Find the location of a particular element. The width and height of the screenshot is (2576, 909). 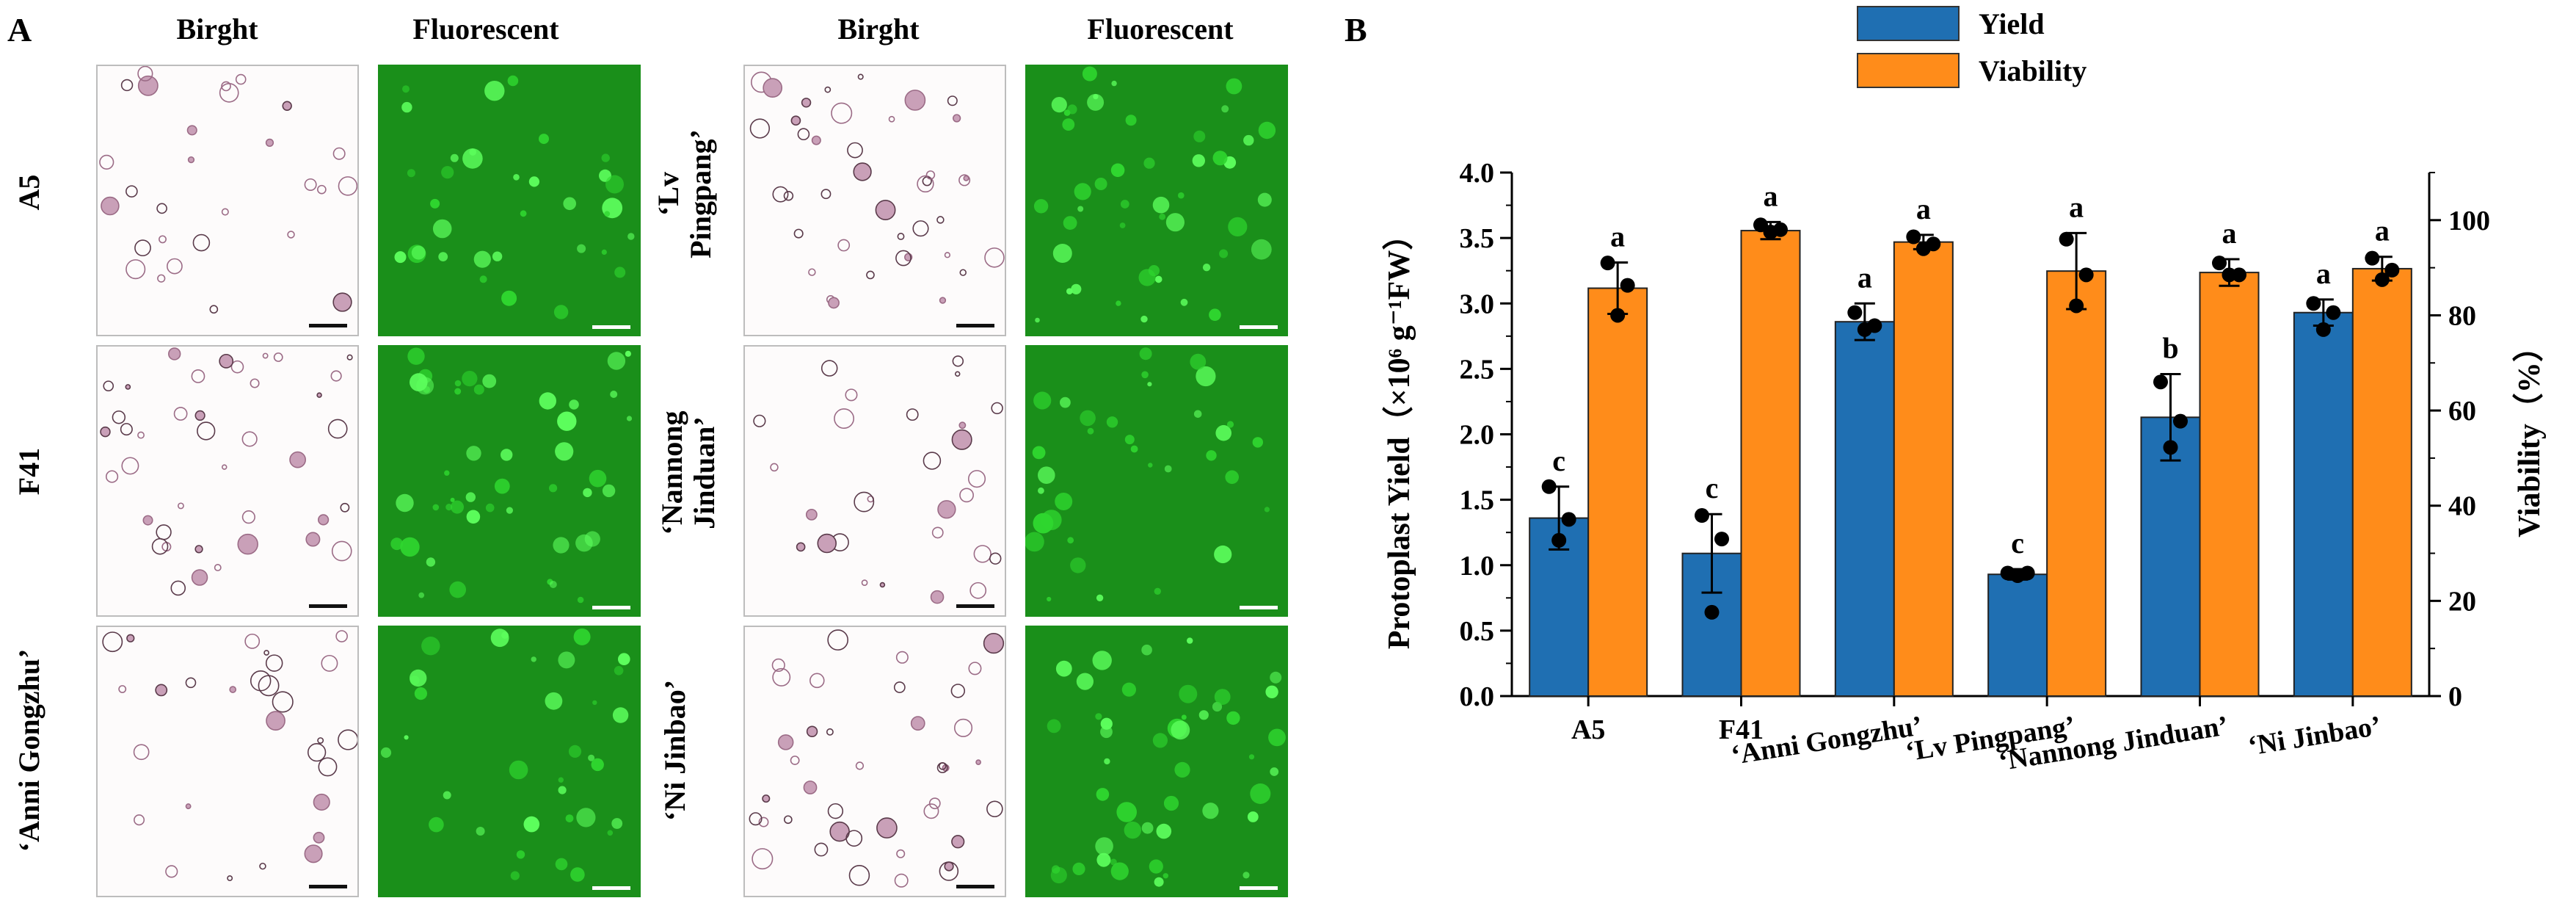

row-label-a5: A5 is located at coordinates (29, 192).